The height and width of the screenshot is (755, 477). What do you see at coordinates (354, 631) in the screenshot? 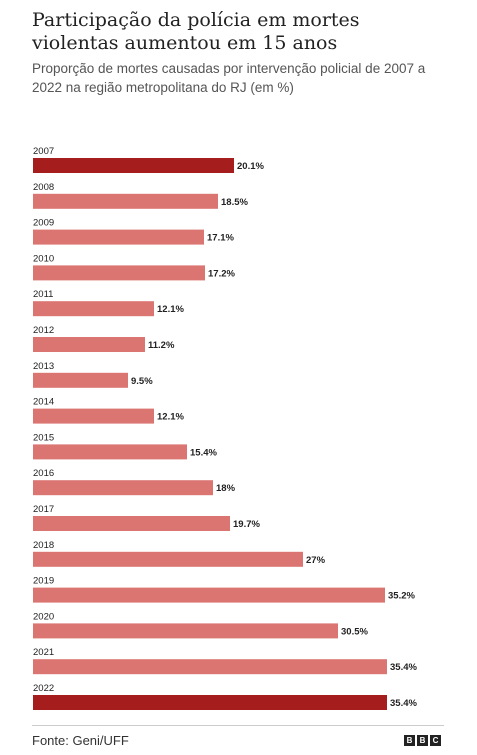
I see `value-label: 30.5%` at bounding box center [354, 631].